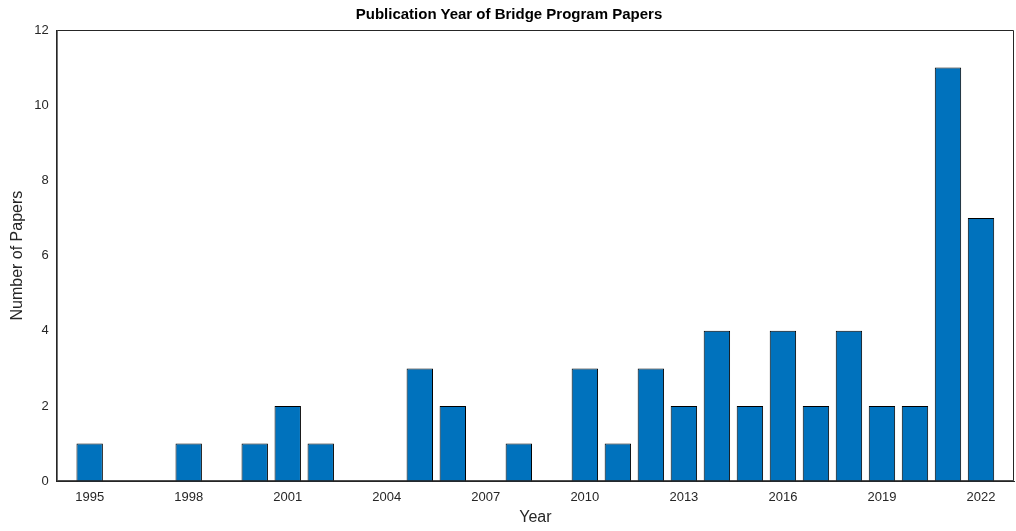  I want to click on y-axis-title: Number of Papers, so click(17, 255).